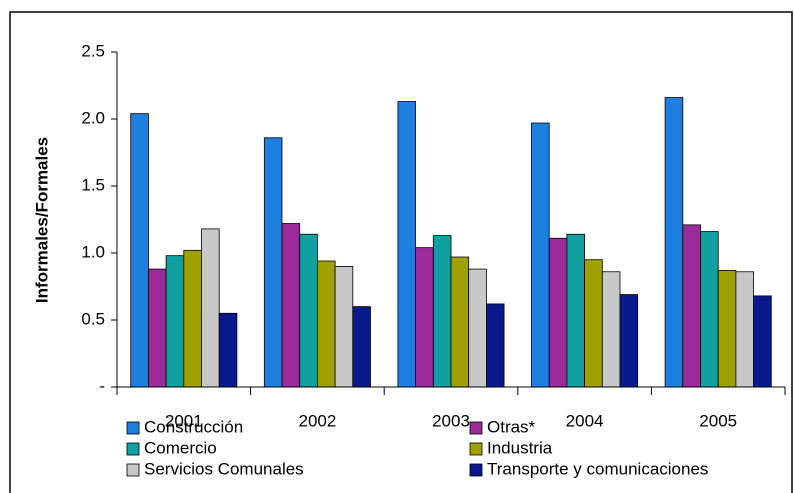  I want to click on y-axis-label: Informales/Formales, so click(41, 220).